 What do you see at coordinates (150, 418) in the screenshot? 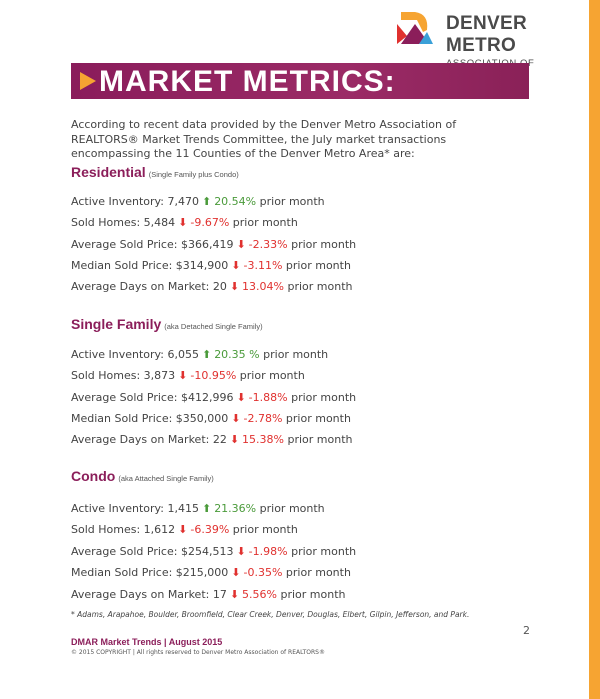
I see `metric-label: Median Sold Price: $350,000` at bounding box center [150, 418].